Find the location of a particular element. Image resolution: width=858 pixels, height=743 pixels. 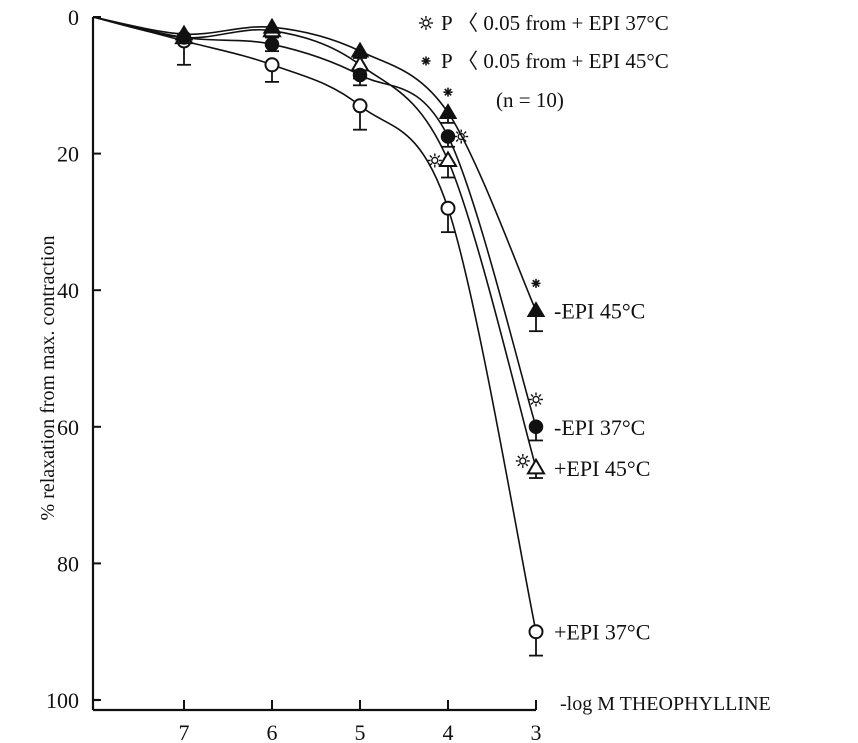

y-tick-label: 60 is located at coordinates (68, 427).